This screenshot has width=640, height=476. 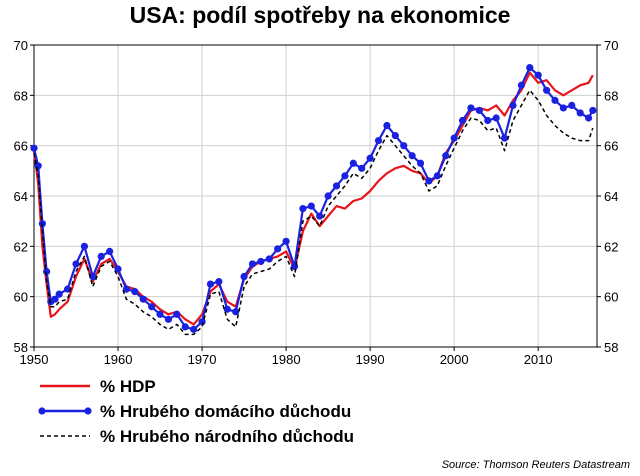 What do you see at coordinates (21, 246) in the screenshot?
I see `y-tick-label-left: 62` at bounding box center [21, 246].